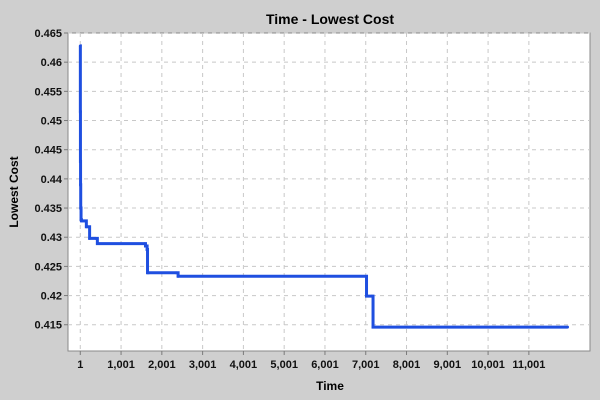 This screenshot has width=600, height=400. Describe the element at coordinates (330, 386) in the screenshot. I see `x-axis-label: Time` at that location.